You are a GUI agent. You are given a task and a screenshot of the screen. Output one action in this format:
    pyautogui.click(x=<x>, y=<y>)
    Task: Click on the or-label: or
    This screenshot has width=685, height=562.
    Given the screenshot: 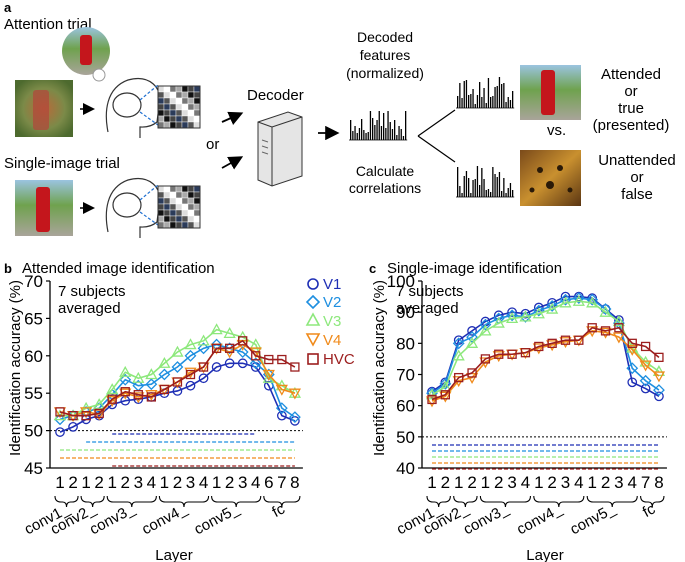 What is the action you would take?
    pyautogui.click(x=212, y=144)
    